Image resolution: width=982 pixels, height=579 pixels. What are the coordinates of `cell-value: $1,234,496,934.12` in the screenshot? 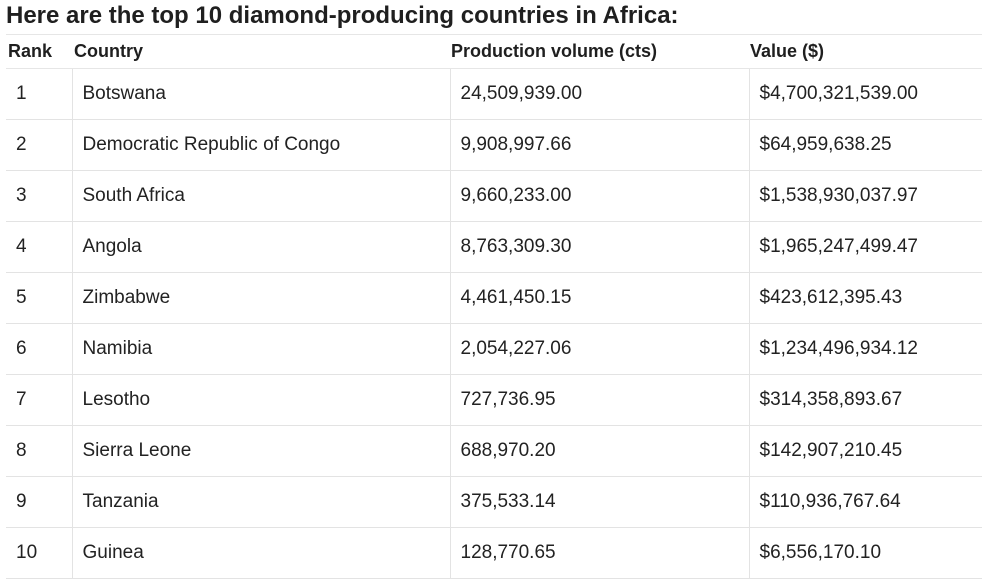 It's located at (865, 349).